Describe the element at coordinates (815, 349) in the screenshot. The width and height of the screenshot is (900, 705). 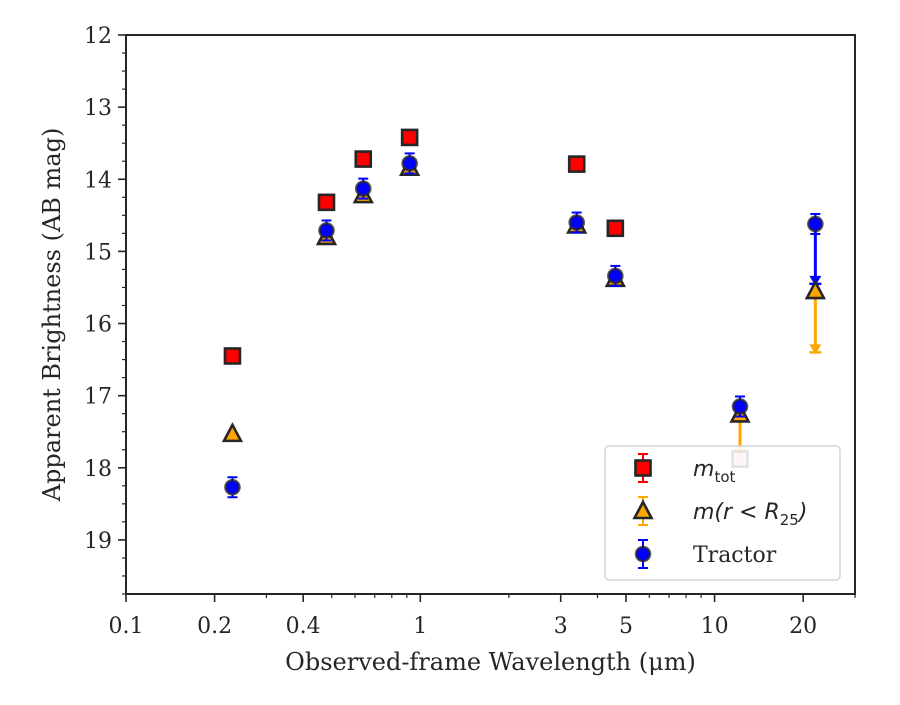
I see `upper-limit-arrow-head` at that location.